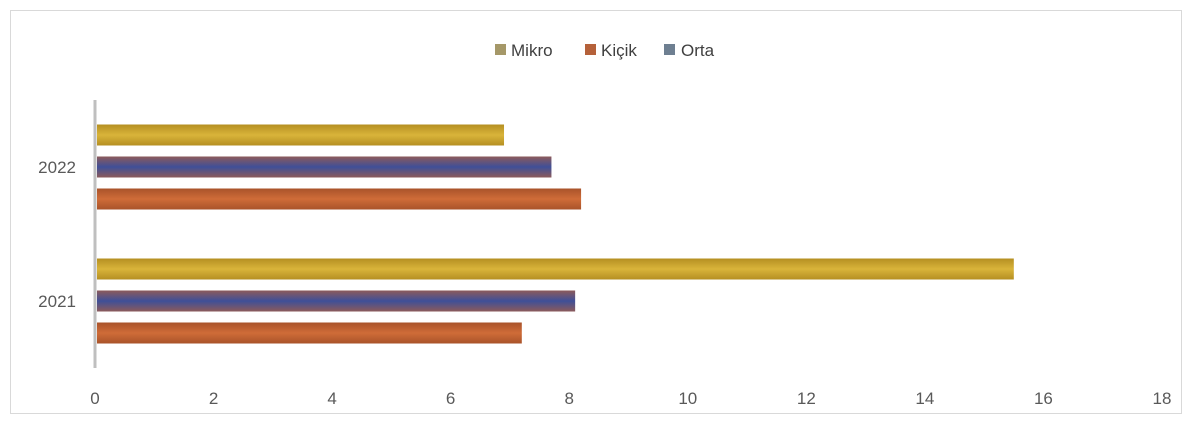  Describe the element at coordinates (324, 167) in the screenshot. I see `bar-orta-2022` at that location.